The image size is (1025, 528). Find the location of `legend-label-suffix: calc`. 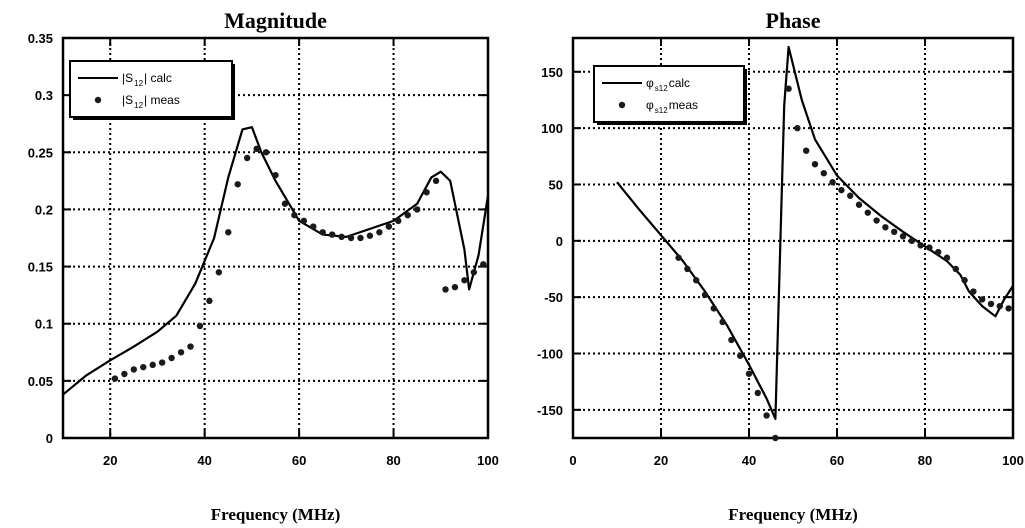

legend-label-suffix: calc is located at coordinates (679, 83).